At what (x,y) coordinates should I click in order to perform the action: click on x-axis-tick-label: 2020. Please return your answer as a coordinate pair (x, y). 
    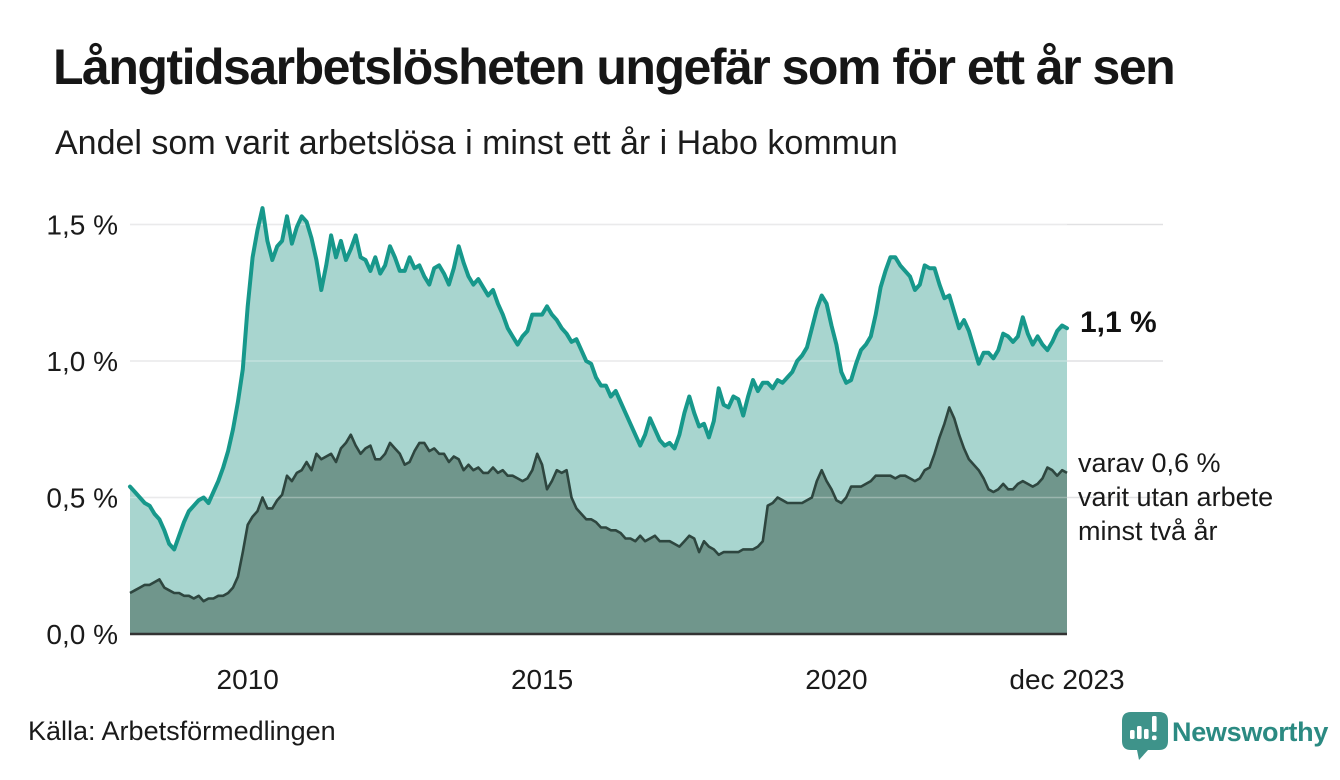
    Looking at the image, I should click on (836, 679).